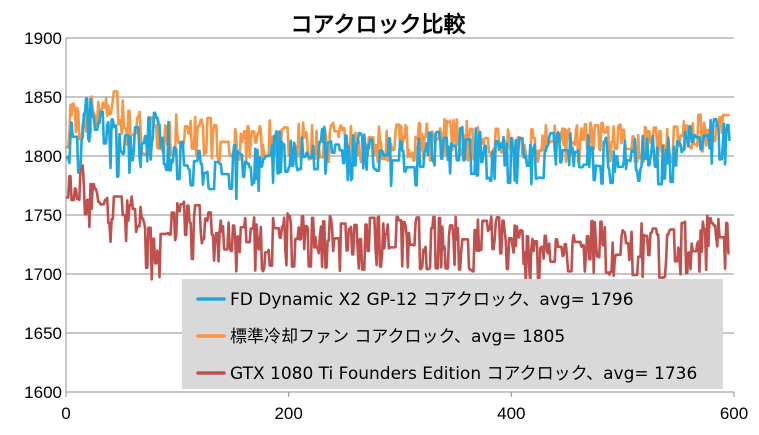 The width and height of the screenshot is (759, 435). I want to click on x-tick-label: 400, so click(511, 413).